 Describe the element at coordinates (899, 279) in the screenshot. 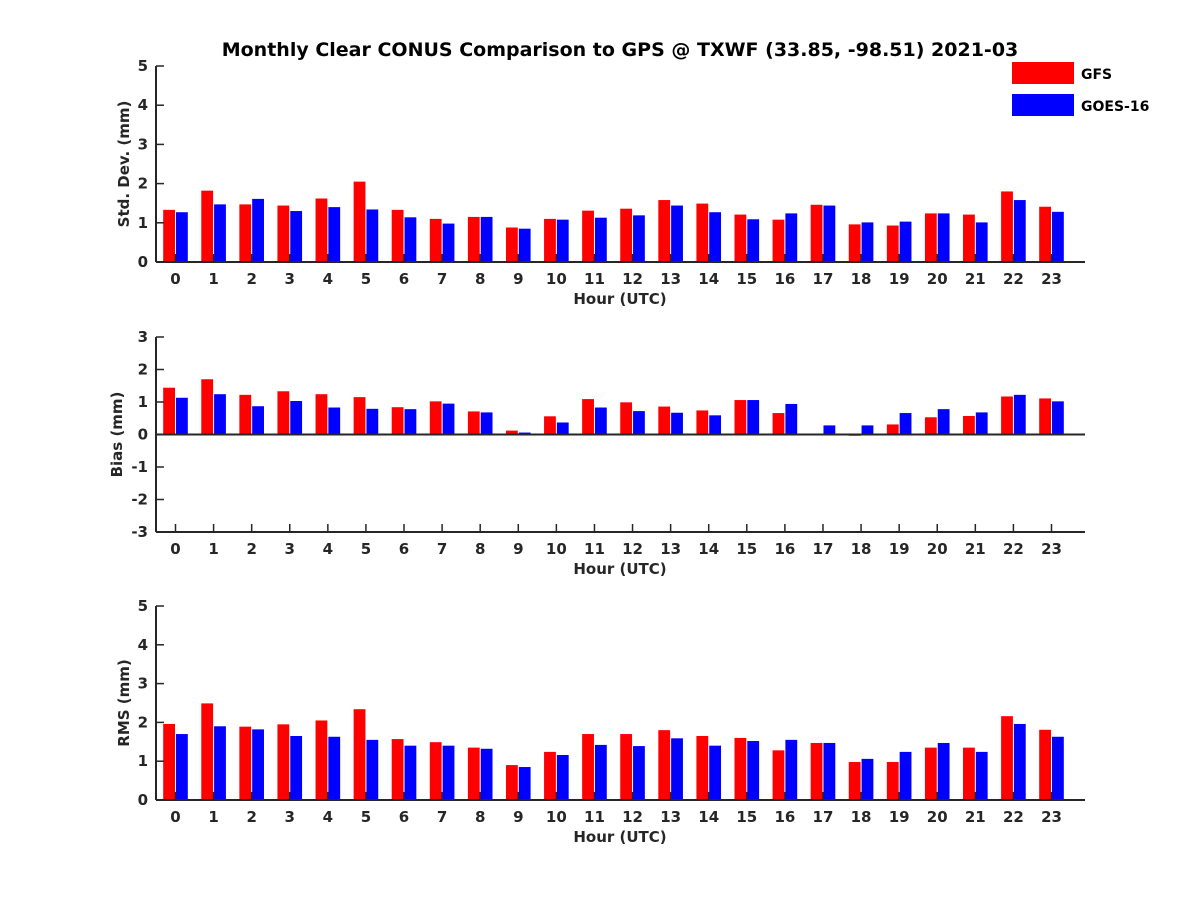

I see `x-tick-label: 19` at that location.